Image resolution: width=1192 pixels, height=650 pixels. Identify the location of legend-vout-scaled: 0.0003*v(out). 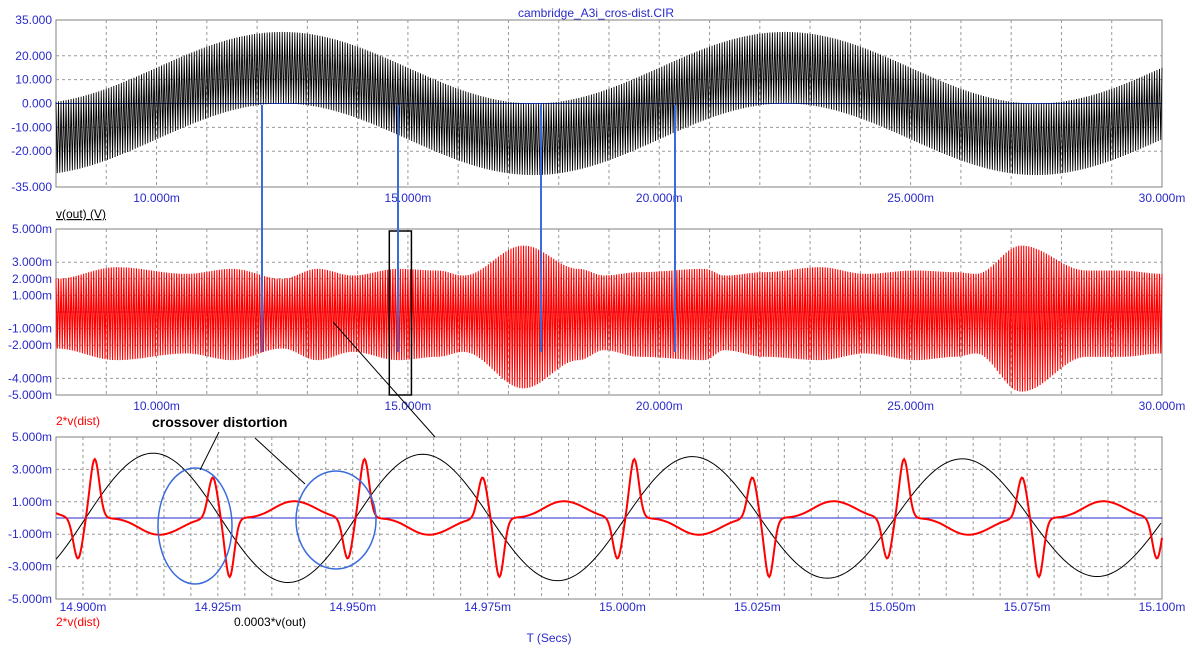
(270, 622).